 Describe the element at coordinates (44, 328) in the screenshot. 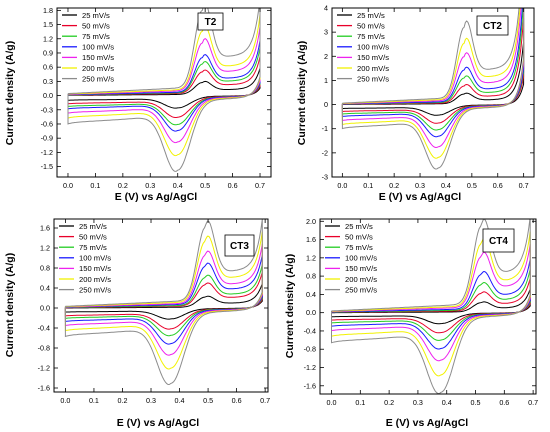

I see `y-tick-label: -0.4` at that location.